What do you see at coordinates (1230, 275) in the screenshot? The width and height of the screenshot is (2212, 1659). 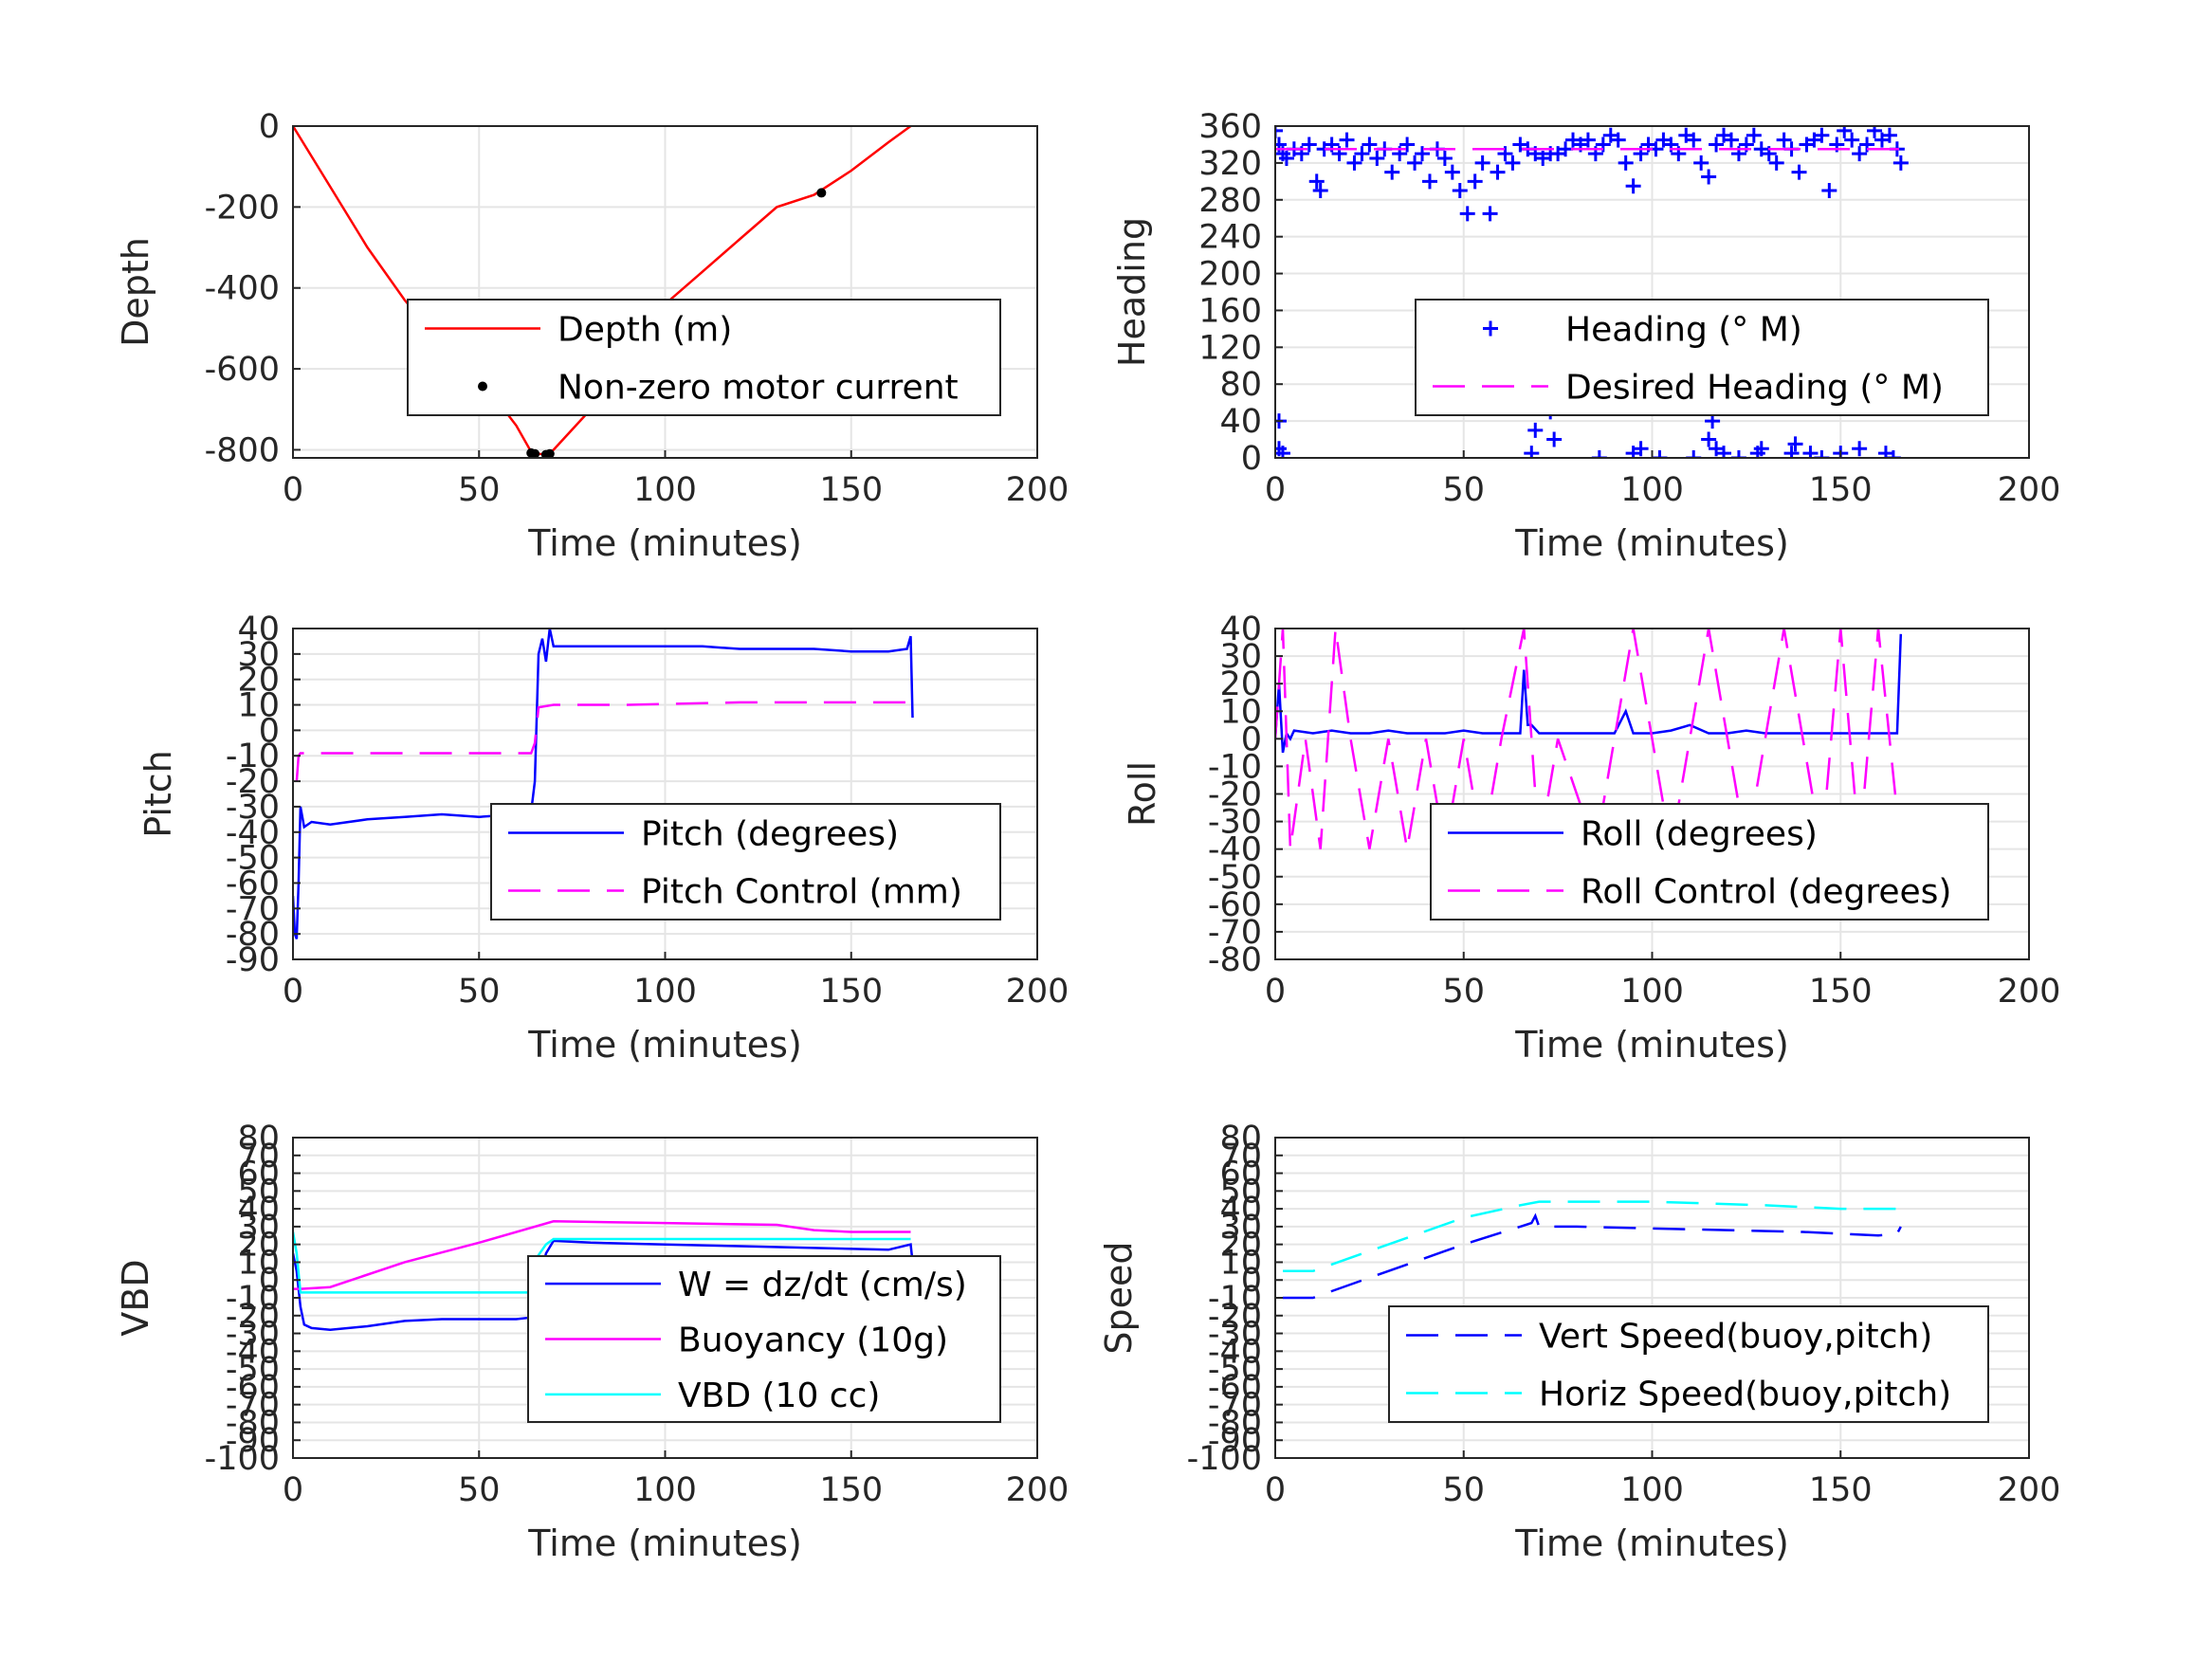 I see `y-tick-label: 200` at bounding box center [1230, 275].